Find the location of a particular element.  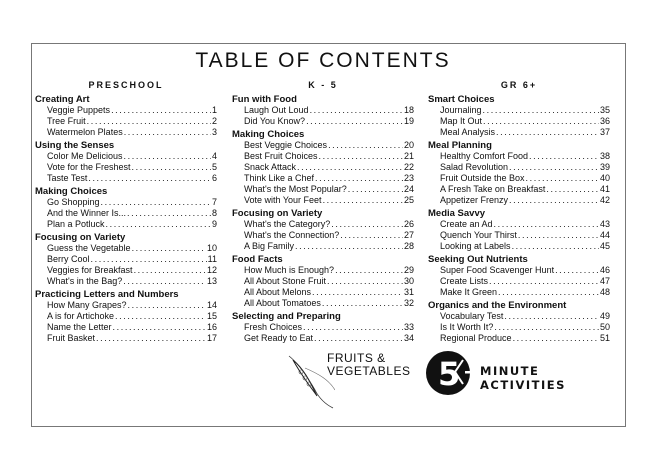

toc-entry: Go Shopping 7 is located at coordinates (126, 202).